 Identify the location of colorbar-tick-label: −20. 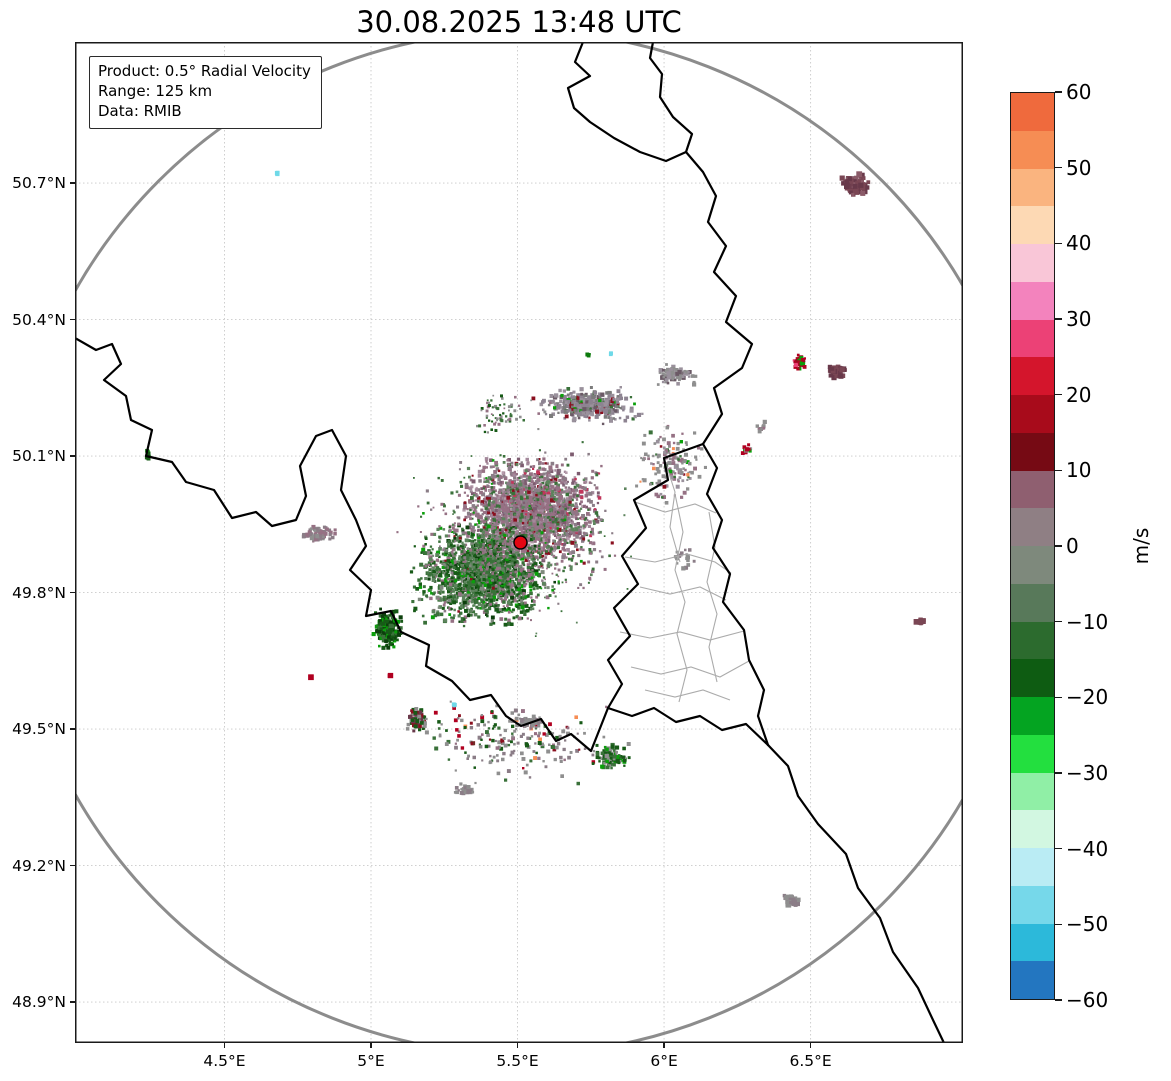
(1087, 697).